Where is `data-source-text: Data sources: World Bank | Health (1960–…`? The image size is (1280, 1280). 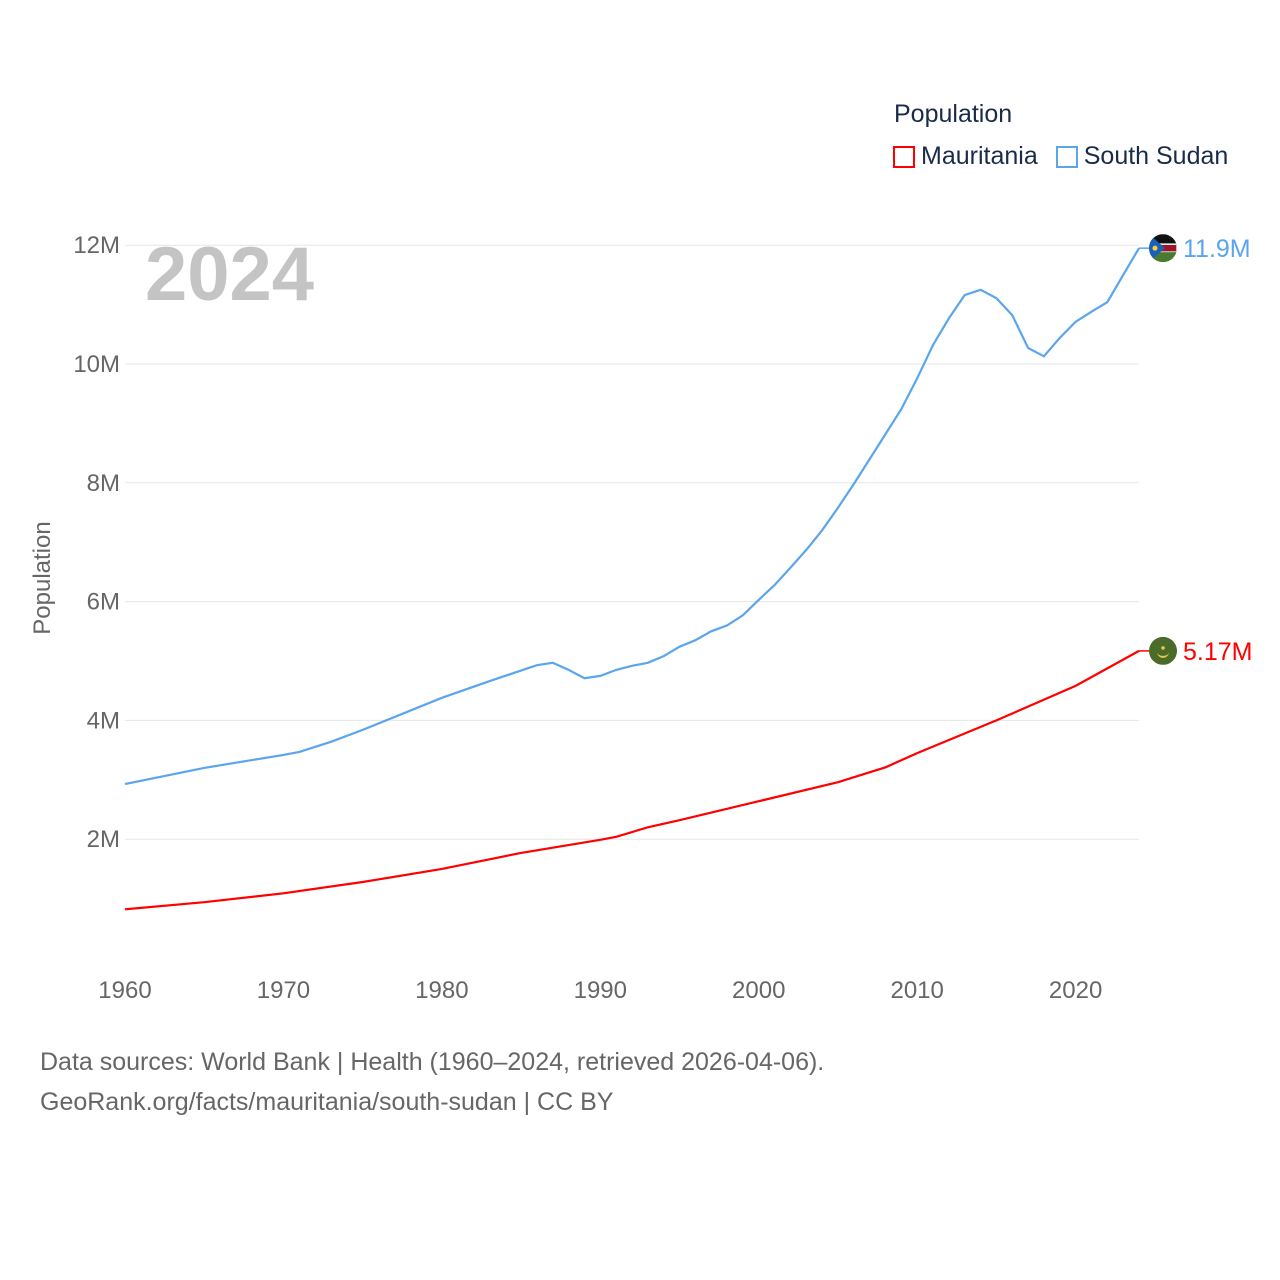
data-source-text: Data sources: World Bank | Health (1960–… is located at coordinates (432, 1062).